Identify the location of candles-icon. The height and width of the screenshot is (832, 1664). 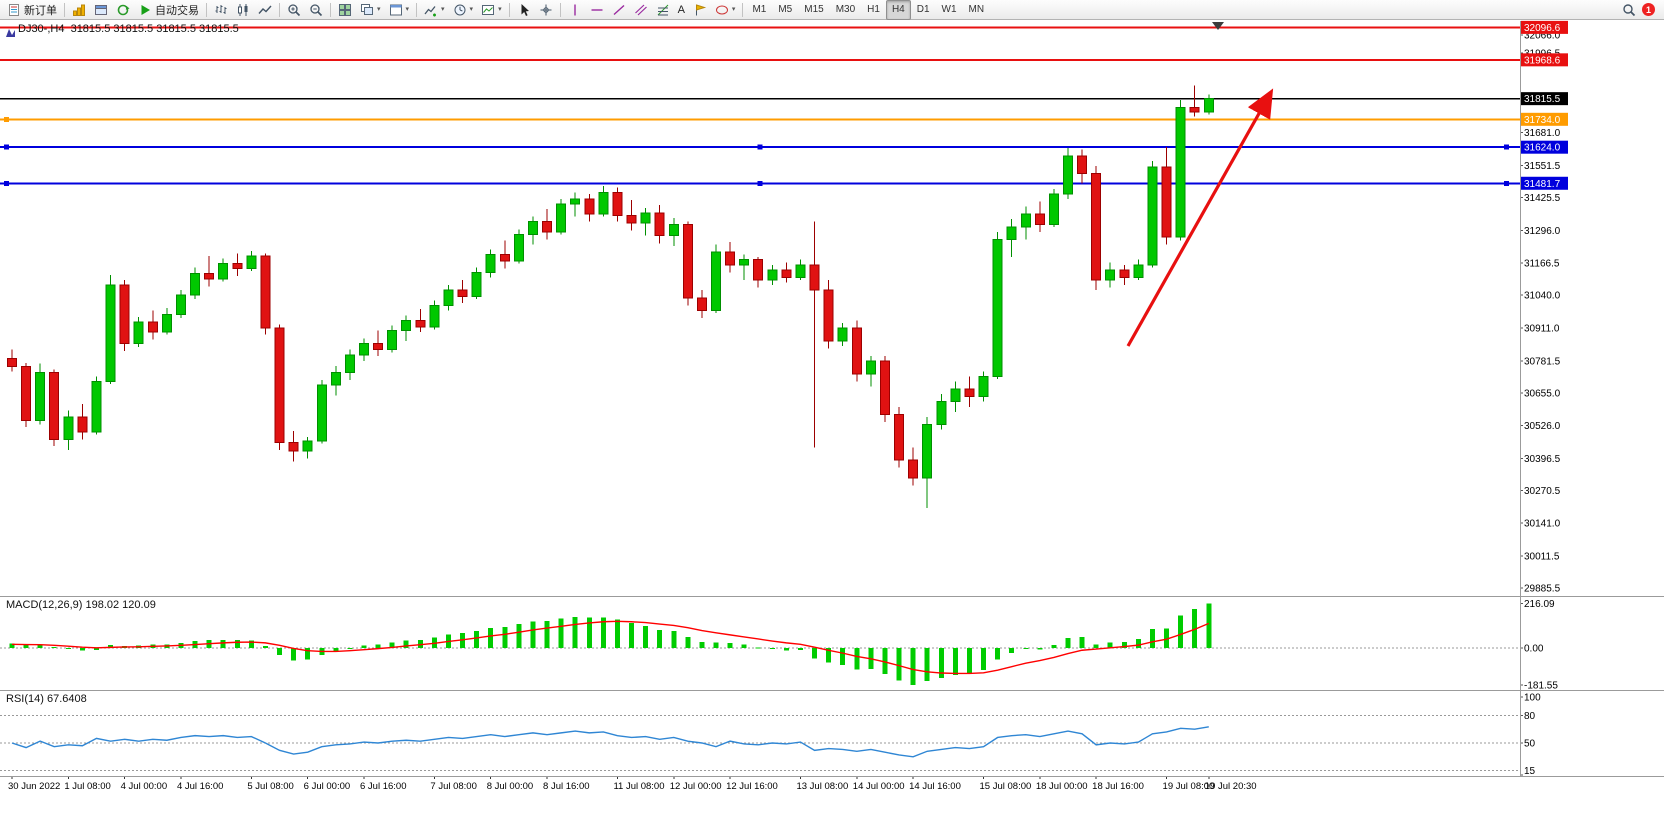
(243, 10).